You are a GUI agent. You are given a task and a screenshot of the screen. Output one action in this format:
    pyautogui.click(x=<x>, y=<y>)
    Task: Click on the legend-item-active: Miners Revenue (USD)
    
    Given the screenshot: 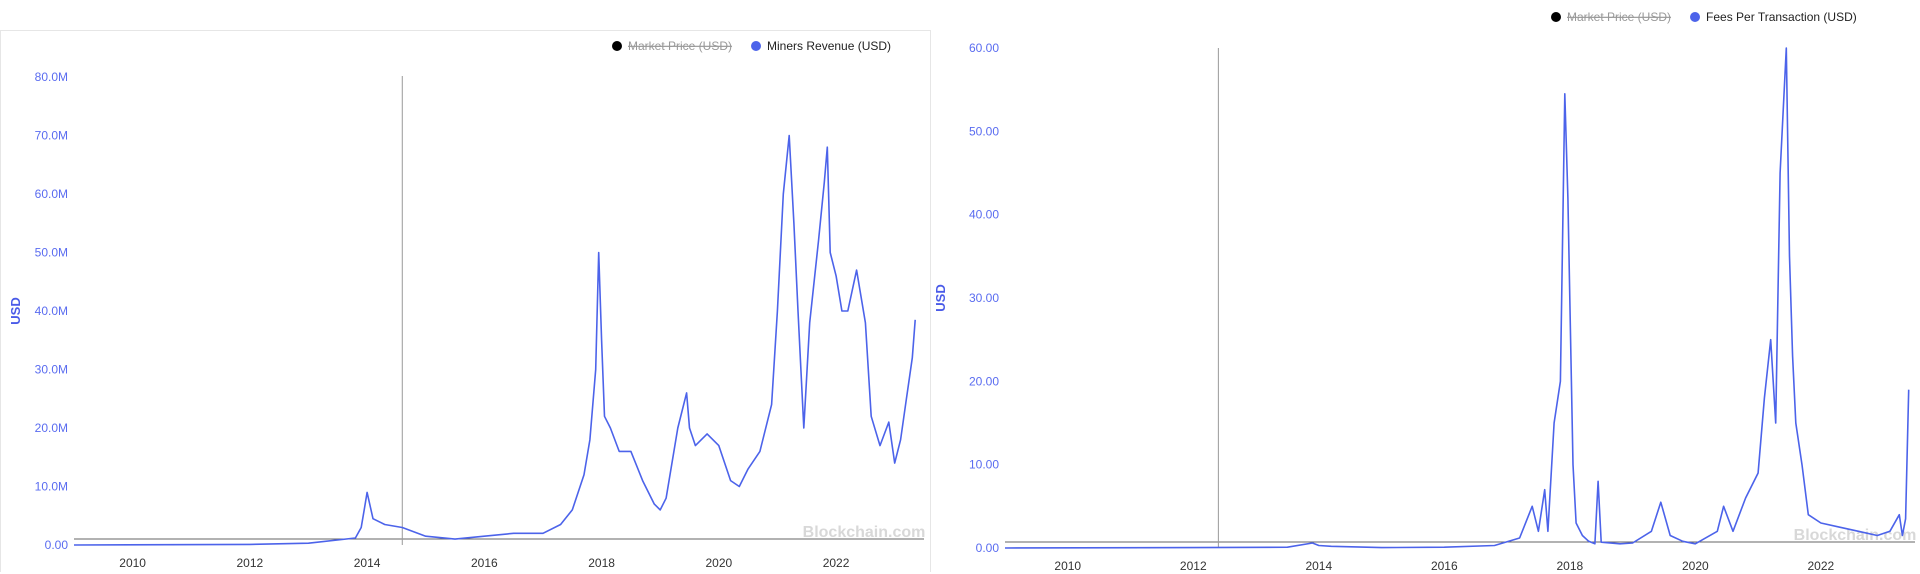 What is the action you would take?
    pyautogui.click(x=821, y=46)
    